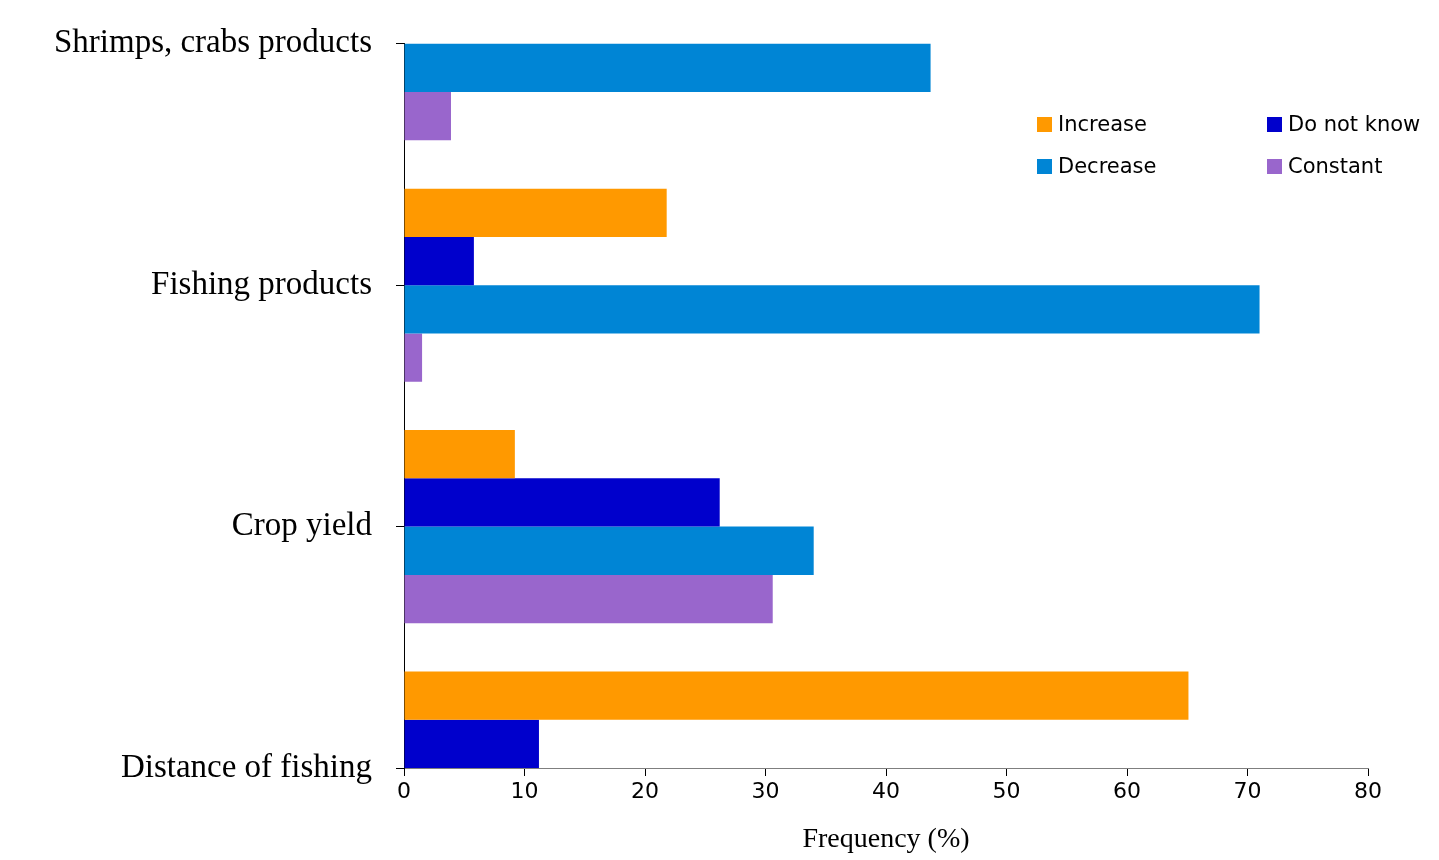 The width and height of the screenshot is (1439, 860). I want to click on x-tick-label: 0, so click(404, 790).